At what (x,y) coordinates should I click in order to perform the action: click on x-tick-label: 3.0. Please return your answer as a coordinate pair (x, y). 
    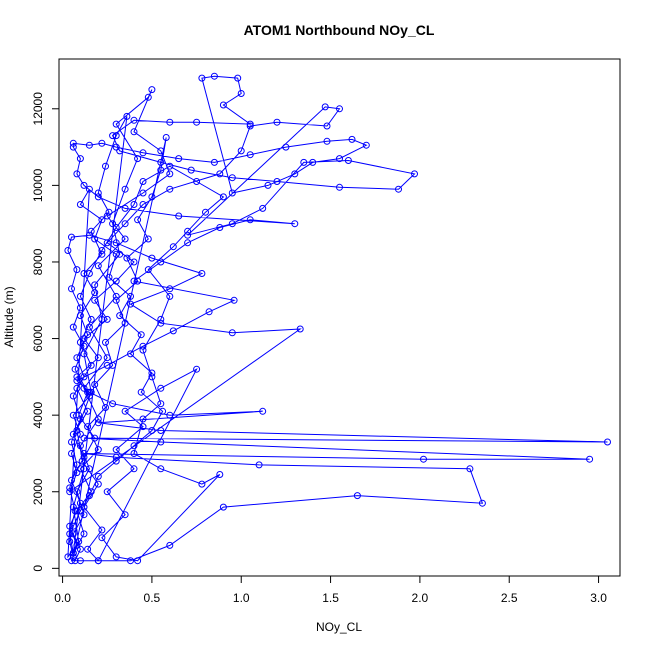
    Looking at the image, I should click on (598, 598).